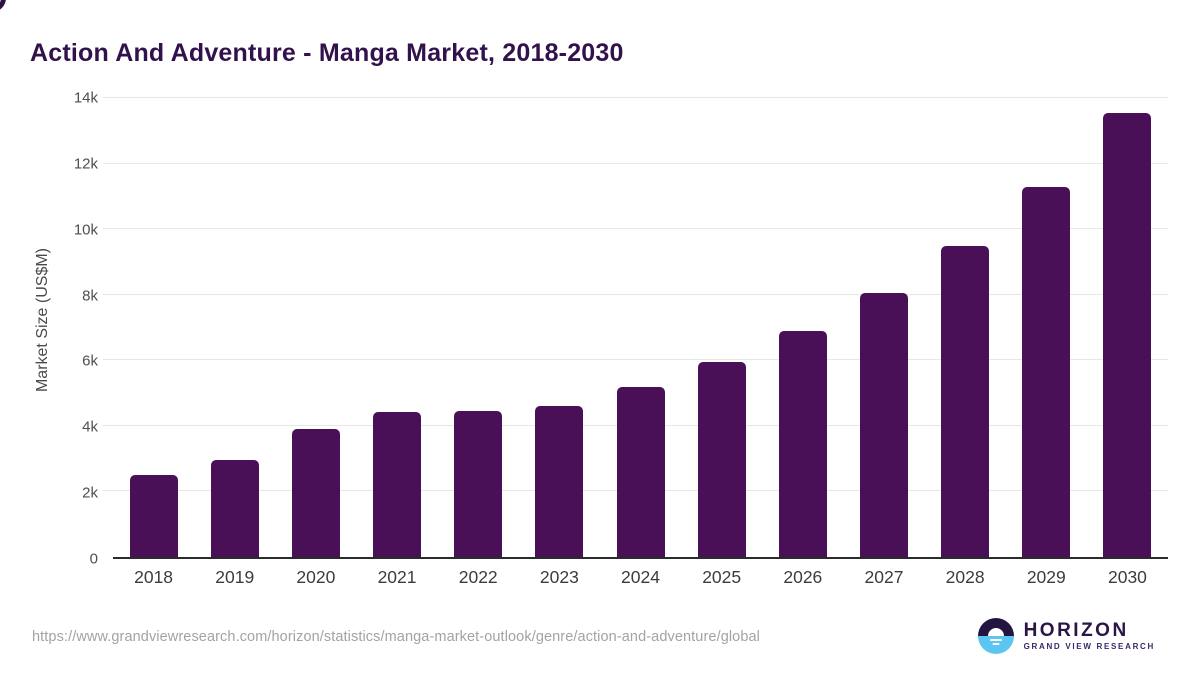 This screenshot has width=1200, height=675. Describe the element at coordinates (559, 481) in the screenshot. I see `bar-2023` at that location.